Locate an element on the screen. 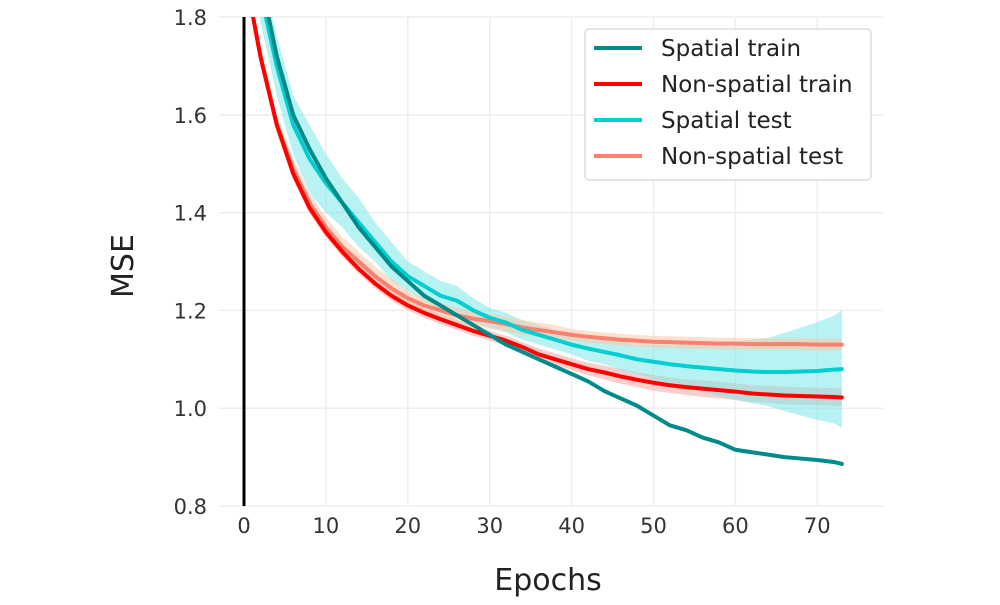 The image size is (1000, 605). x-tick-label: 0 is located at coordinates (243, 526).